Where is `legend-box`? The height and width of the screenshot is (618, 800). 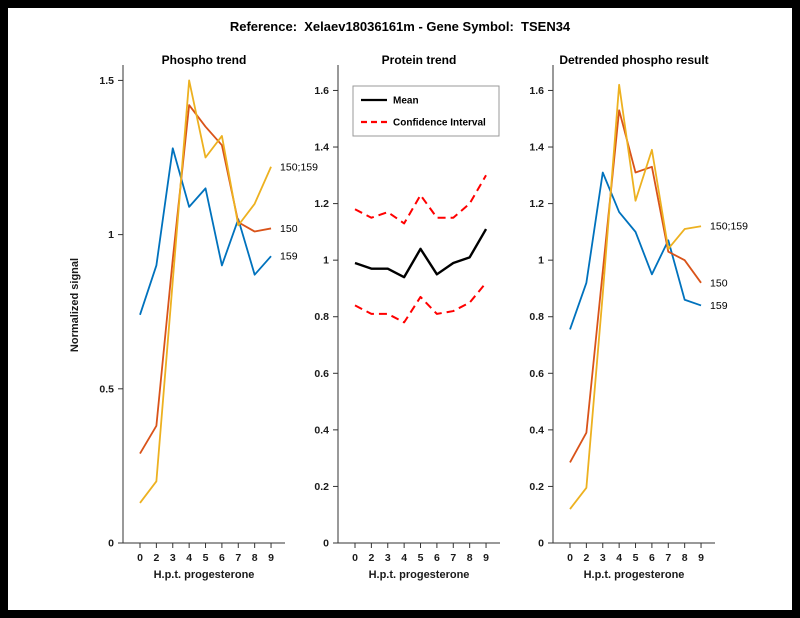
legend-box is located at coordinates (426, 111).